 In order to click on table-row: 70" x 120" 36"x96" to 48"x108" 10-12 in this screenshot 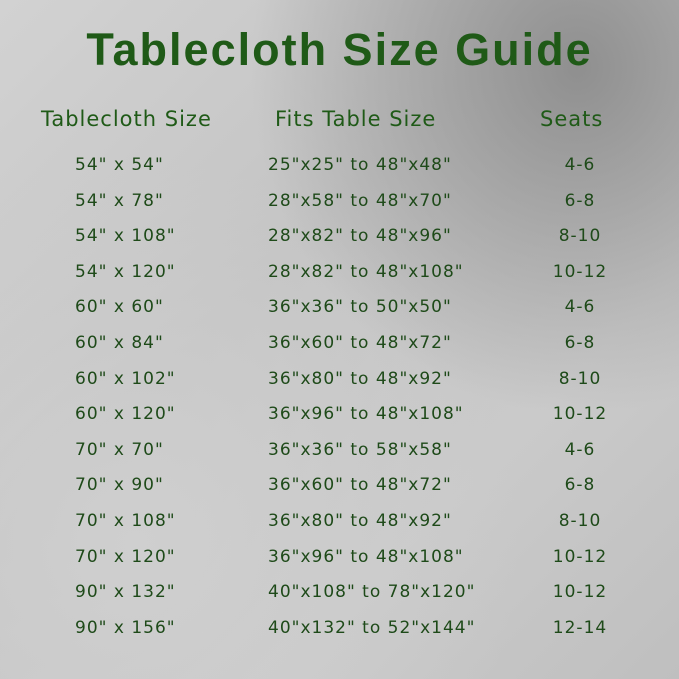, I will do `click(339, 562)`.